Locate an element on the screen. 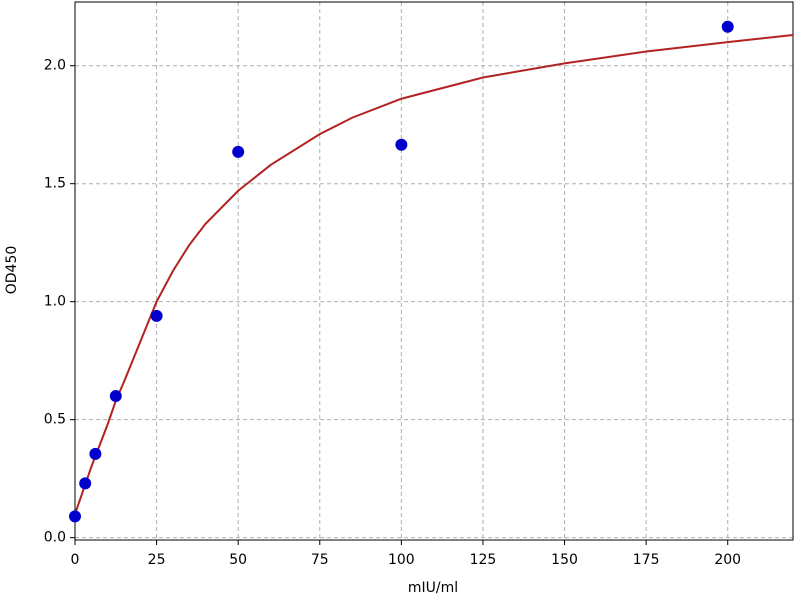  x-tick-label: 50 is located at coordinates (238, 560).